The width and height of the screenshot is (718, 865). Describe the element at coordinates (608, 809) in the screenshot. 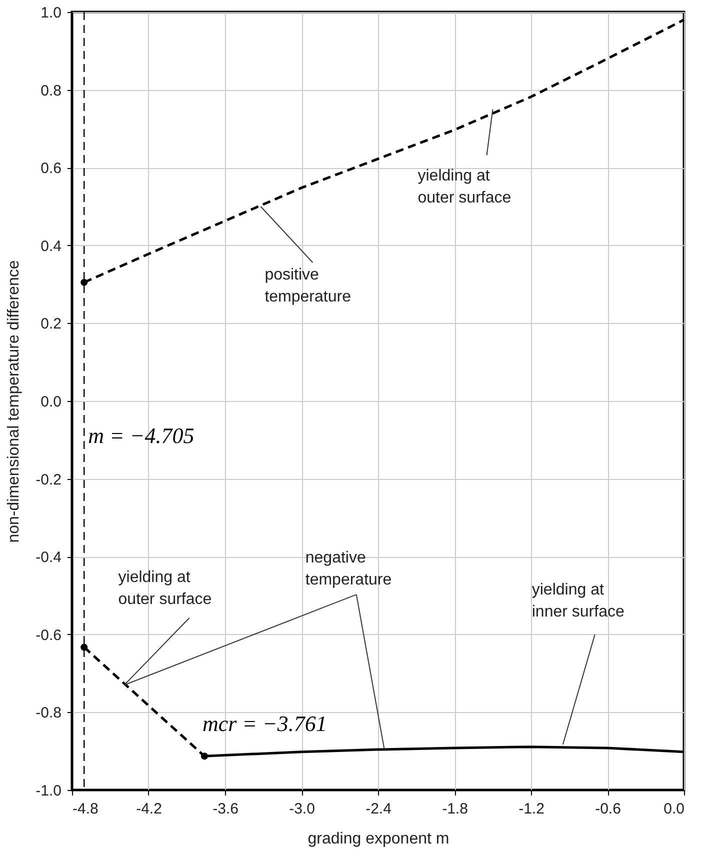

I see `x-tick-label: -0.6` at that location.